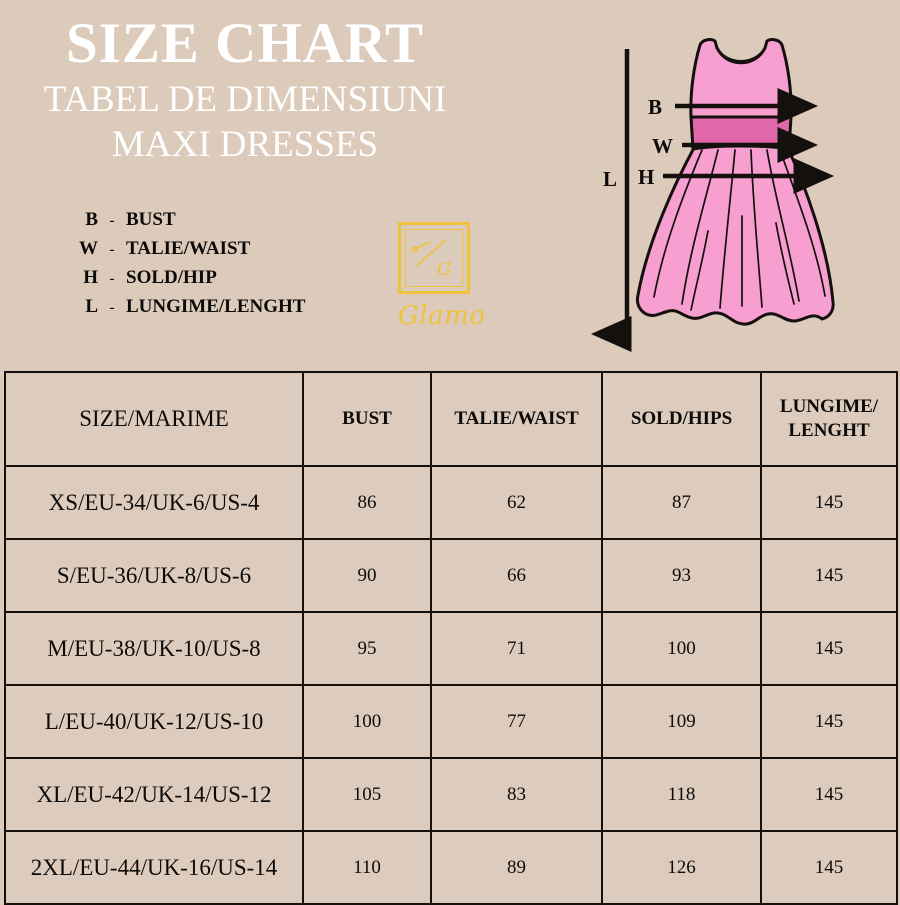 The image size is (900, 905). I want to click on cell-hips: 93, so click(681, 575).